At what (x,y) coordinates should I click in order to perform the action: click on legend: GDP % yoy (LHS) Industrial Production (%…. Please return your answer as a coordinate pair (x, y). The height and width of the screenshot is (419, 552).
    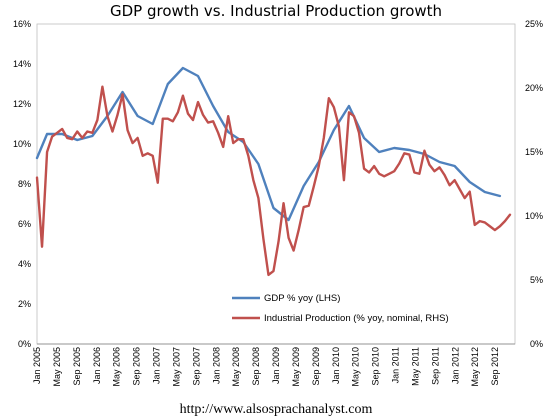
    Looking at the image, I should click on (340, 308).